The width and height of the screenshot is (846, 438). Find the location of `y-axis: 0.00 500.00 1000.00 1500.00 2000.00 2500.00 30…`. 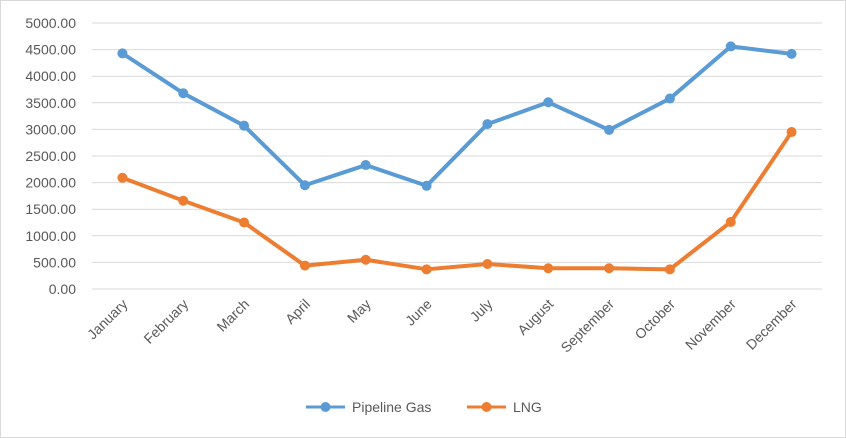

y-axis: 0.00 500.00 1000.00 1500.00 2000.00 2500.00 30… is located at coordinates (50, 156).